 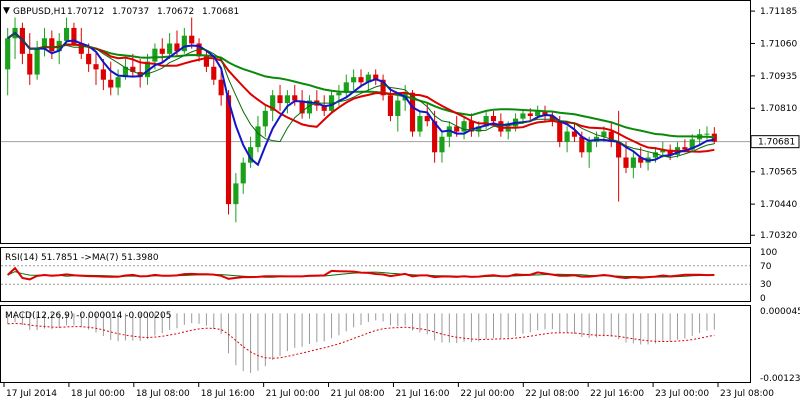 I want to click on current-price-tag, so click(x=775, y=142).